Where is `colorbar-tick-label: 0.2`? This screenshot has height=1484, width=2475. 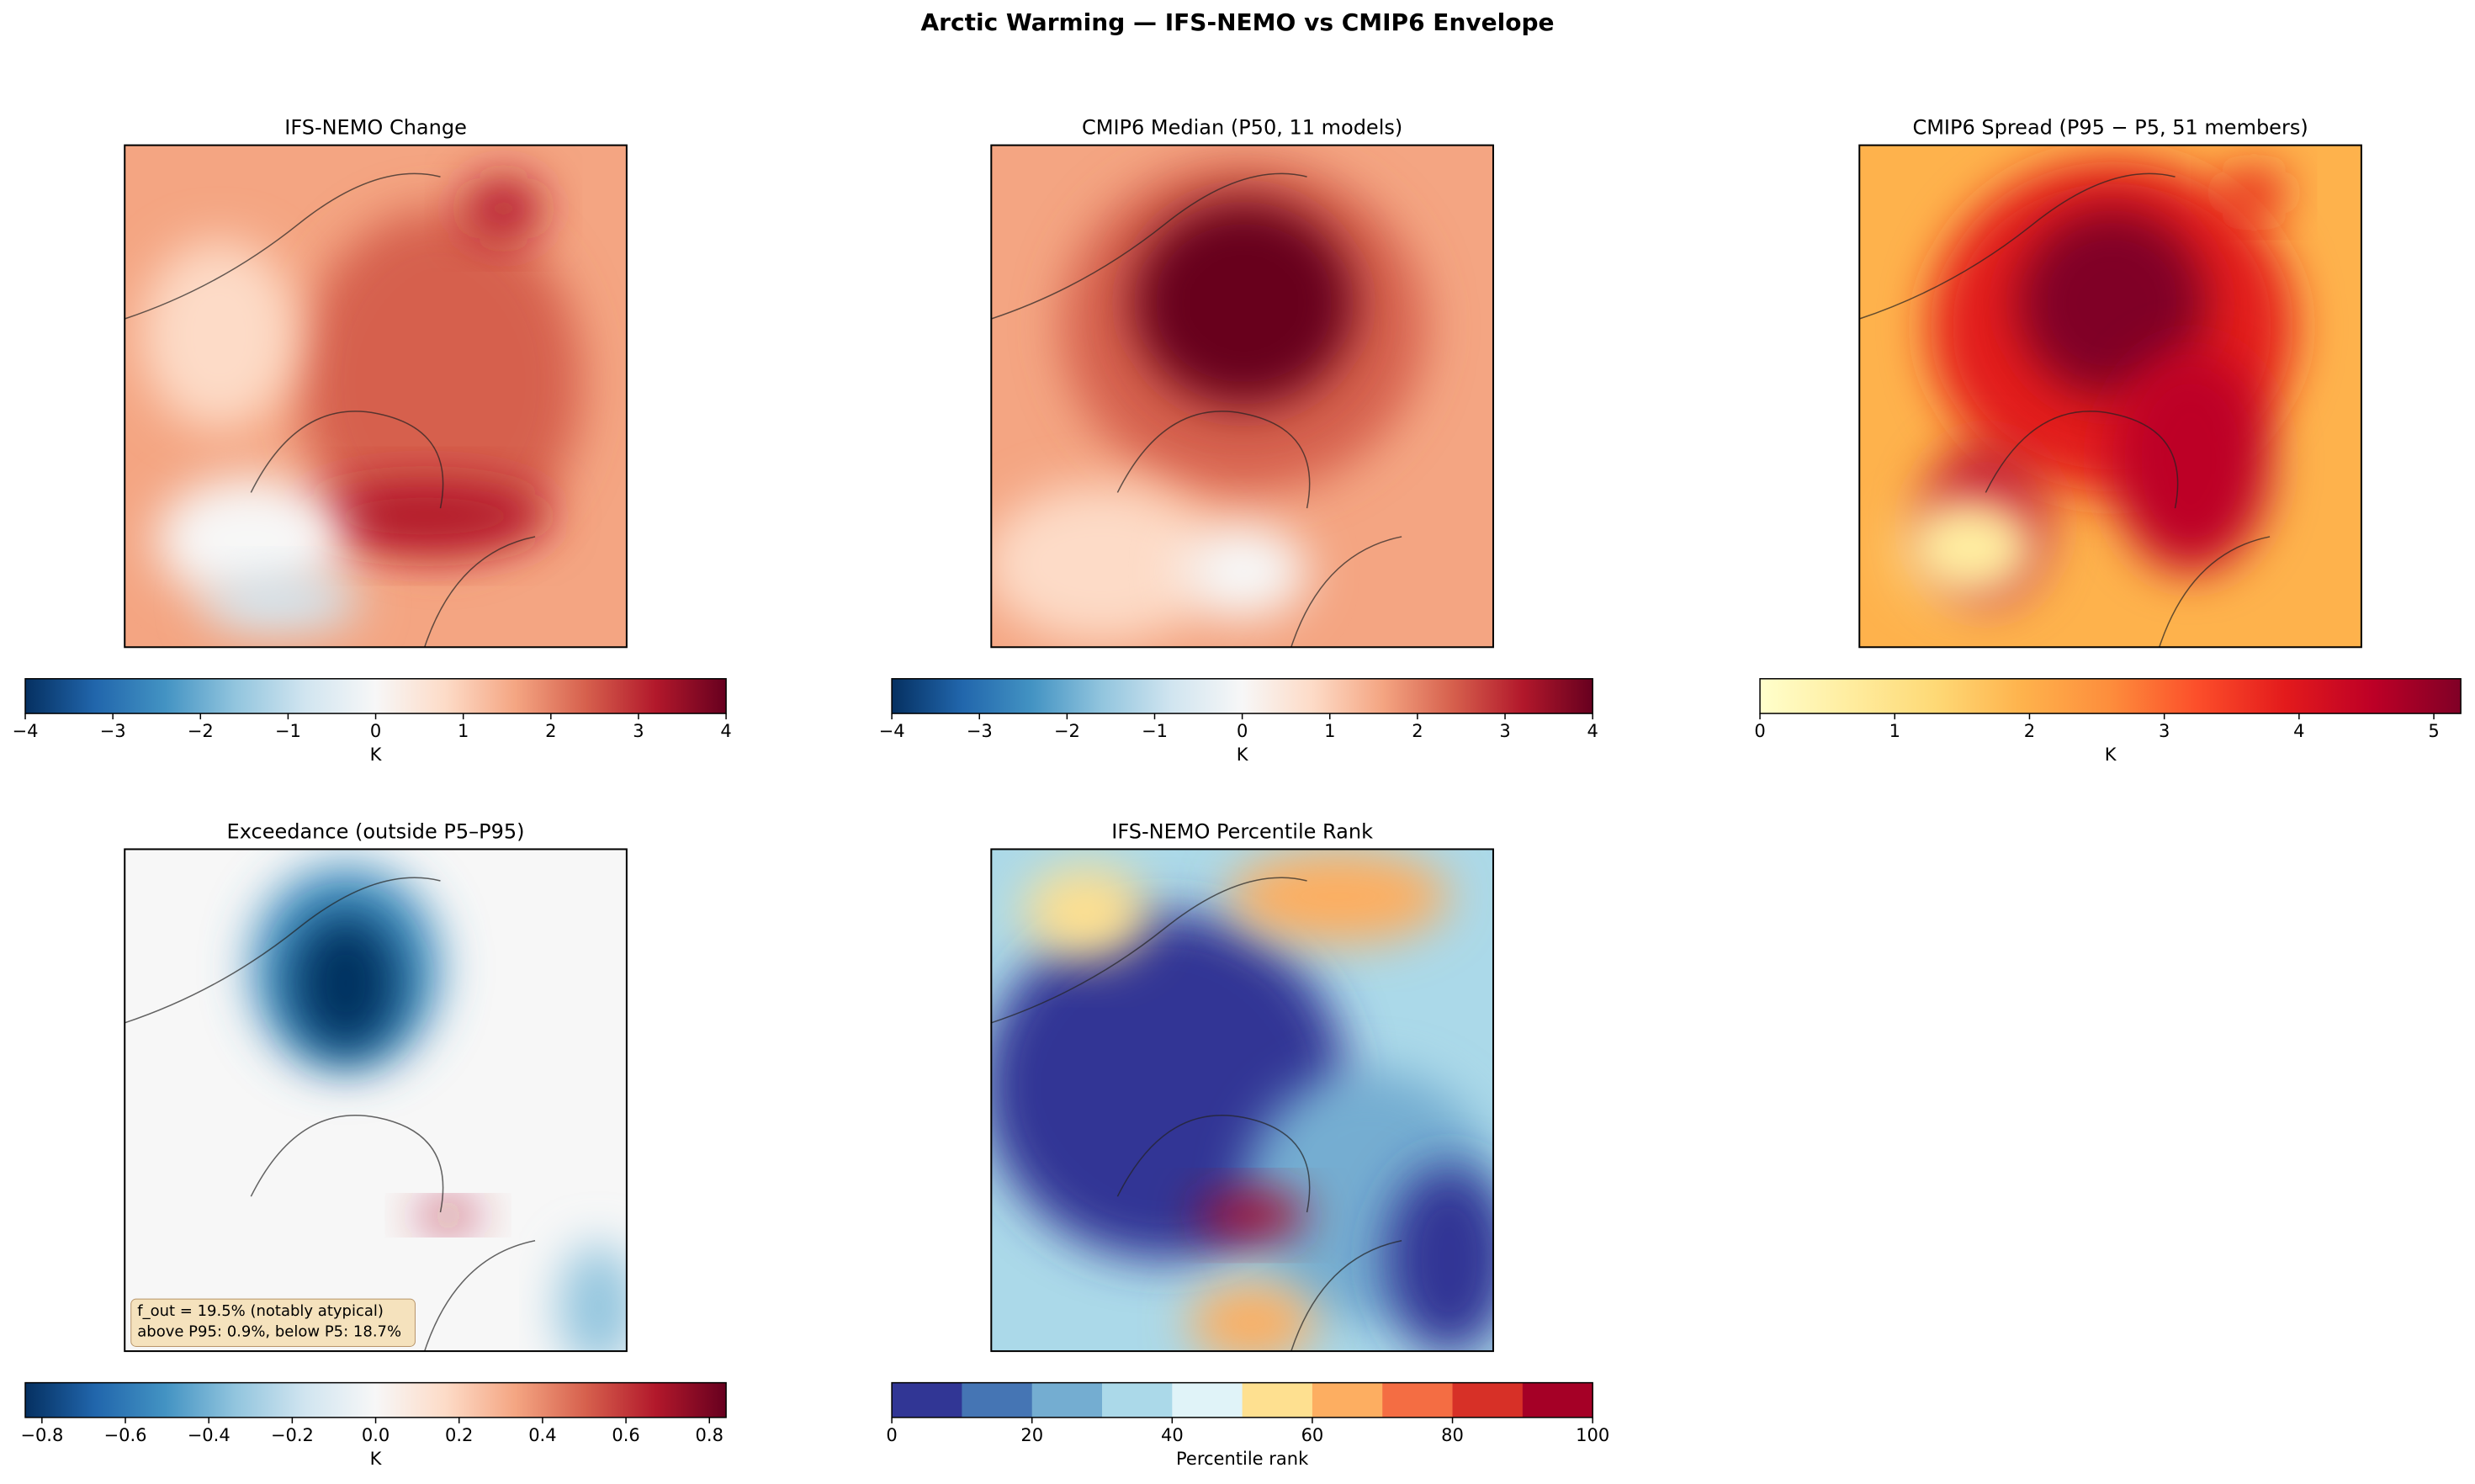
colorbar-tick-label: 0.2 is located at coordinates (459, 1435).